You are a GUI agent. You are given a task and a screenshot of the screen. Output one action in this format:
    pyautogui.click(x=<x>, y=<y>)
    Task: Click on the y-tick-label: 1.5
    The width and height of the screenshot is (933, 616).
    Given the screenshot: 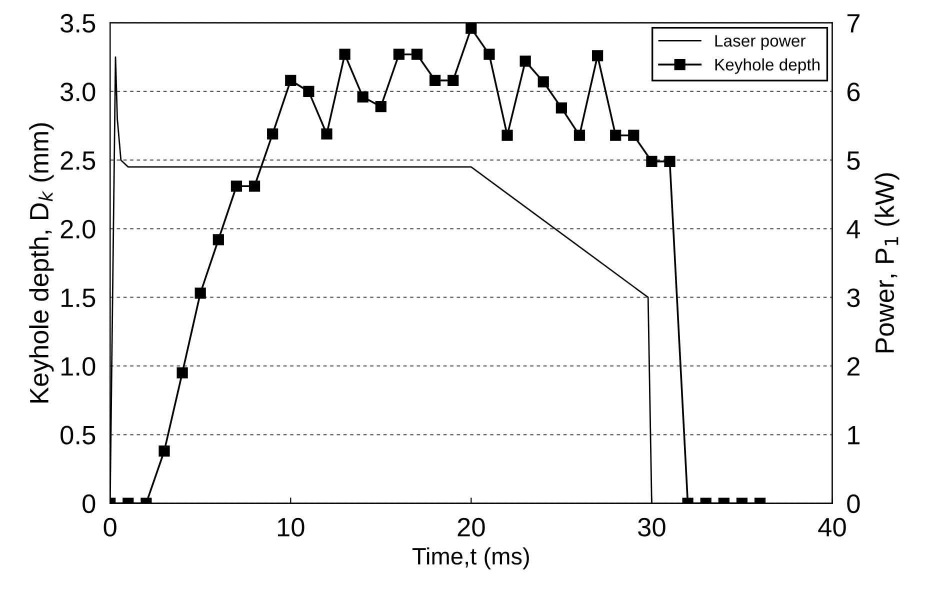 What is the action you would take?
    pyautogui.click(x=79, y=298)
    